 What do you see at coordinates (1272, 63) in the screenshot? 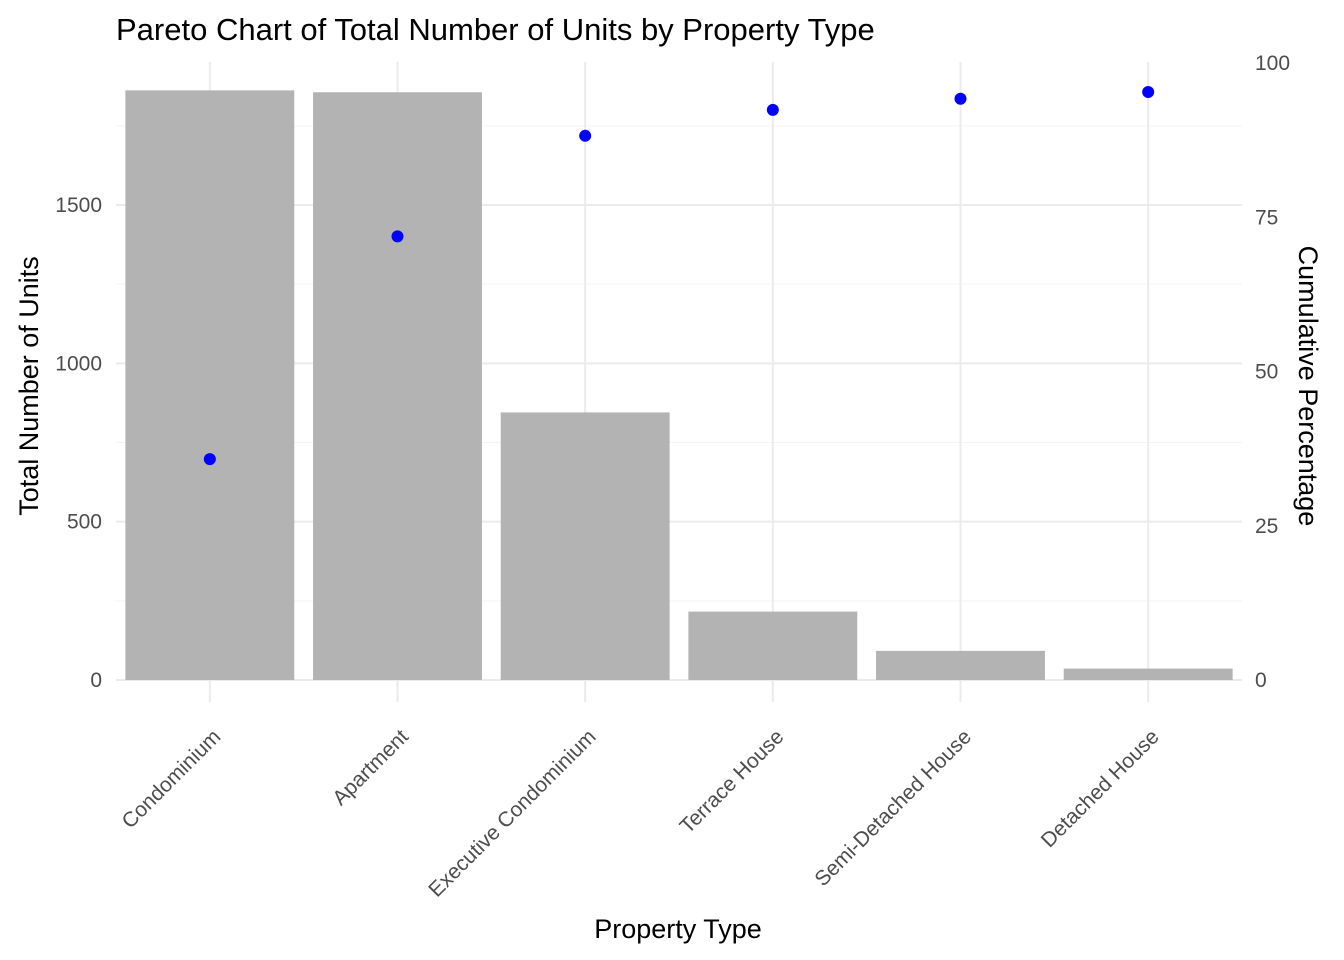
I see `y2-tick-label: 100` at bounding box center [1272, 63].